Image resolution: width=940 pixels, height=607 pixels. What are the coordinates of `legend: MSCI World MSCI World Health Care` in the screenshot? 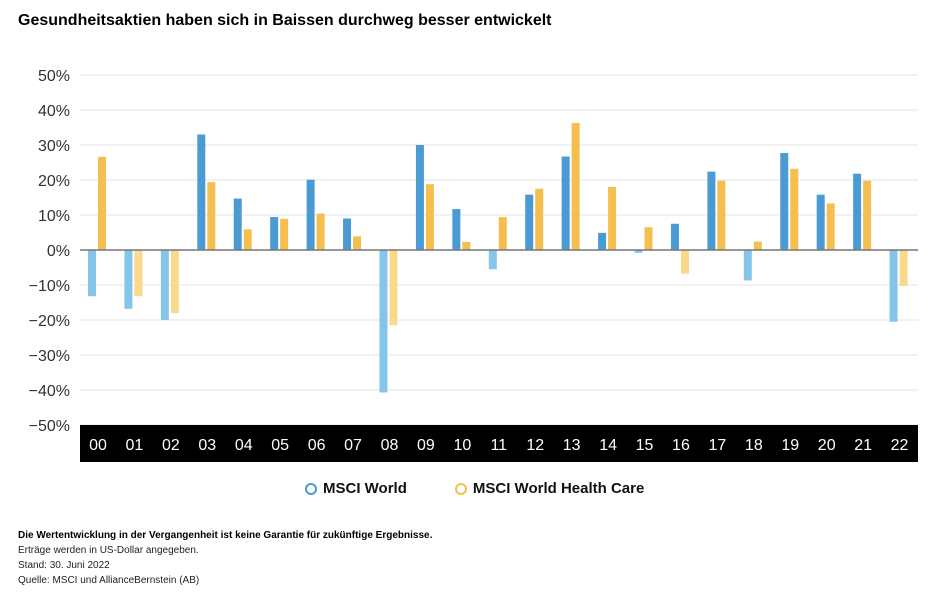 It's located at (474, 488).